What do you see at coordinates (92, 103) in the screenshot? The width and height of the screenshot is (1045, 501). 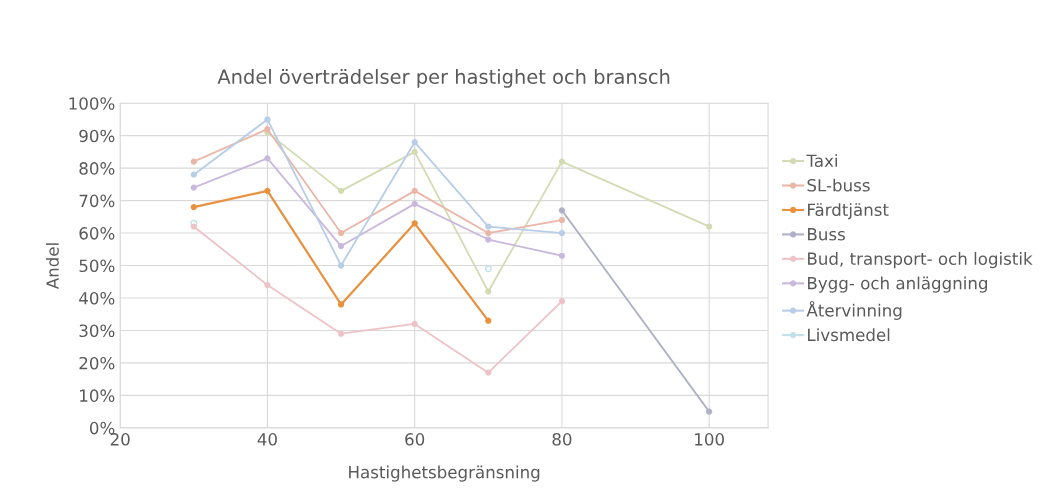 I see `y-tick-label: 100%` at bounding box center [92, 103].